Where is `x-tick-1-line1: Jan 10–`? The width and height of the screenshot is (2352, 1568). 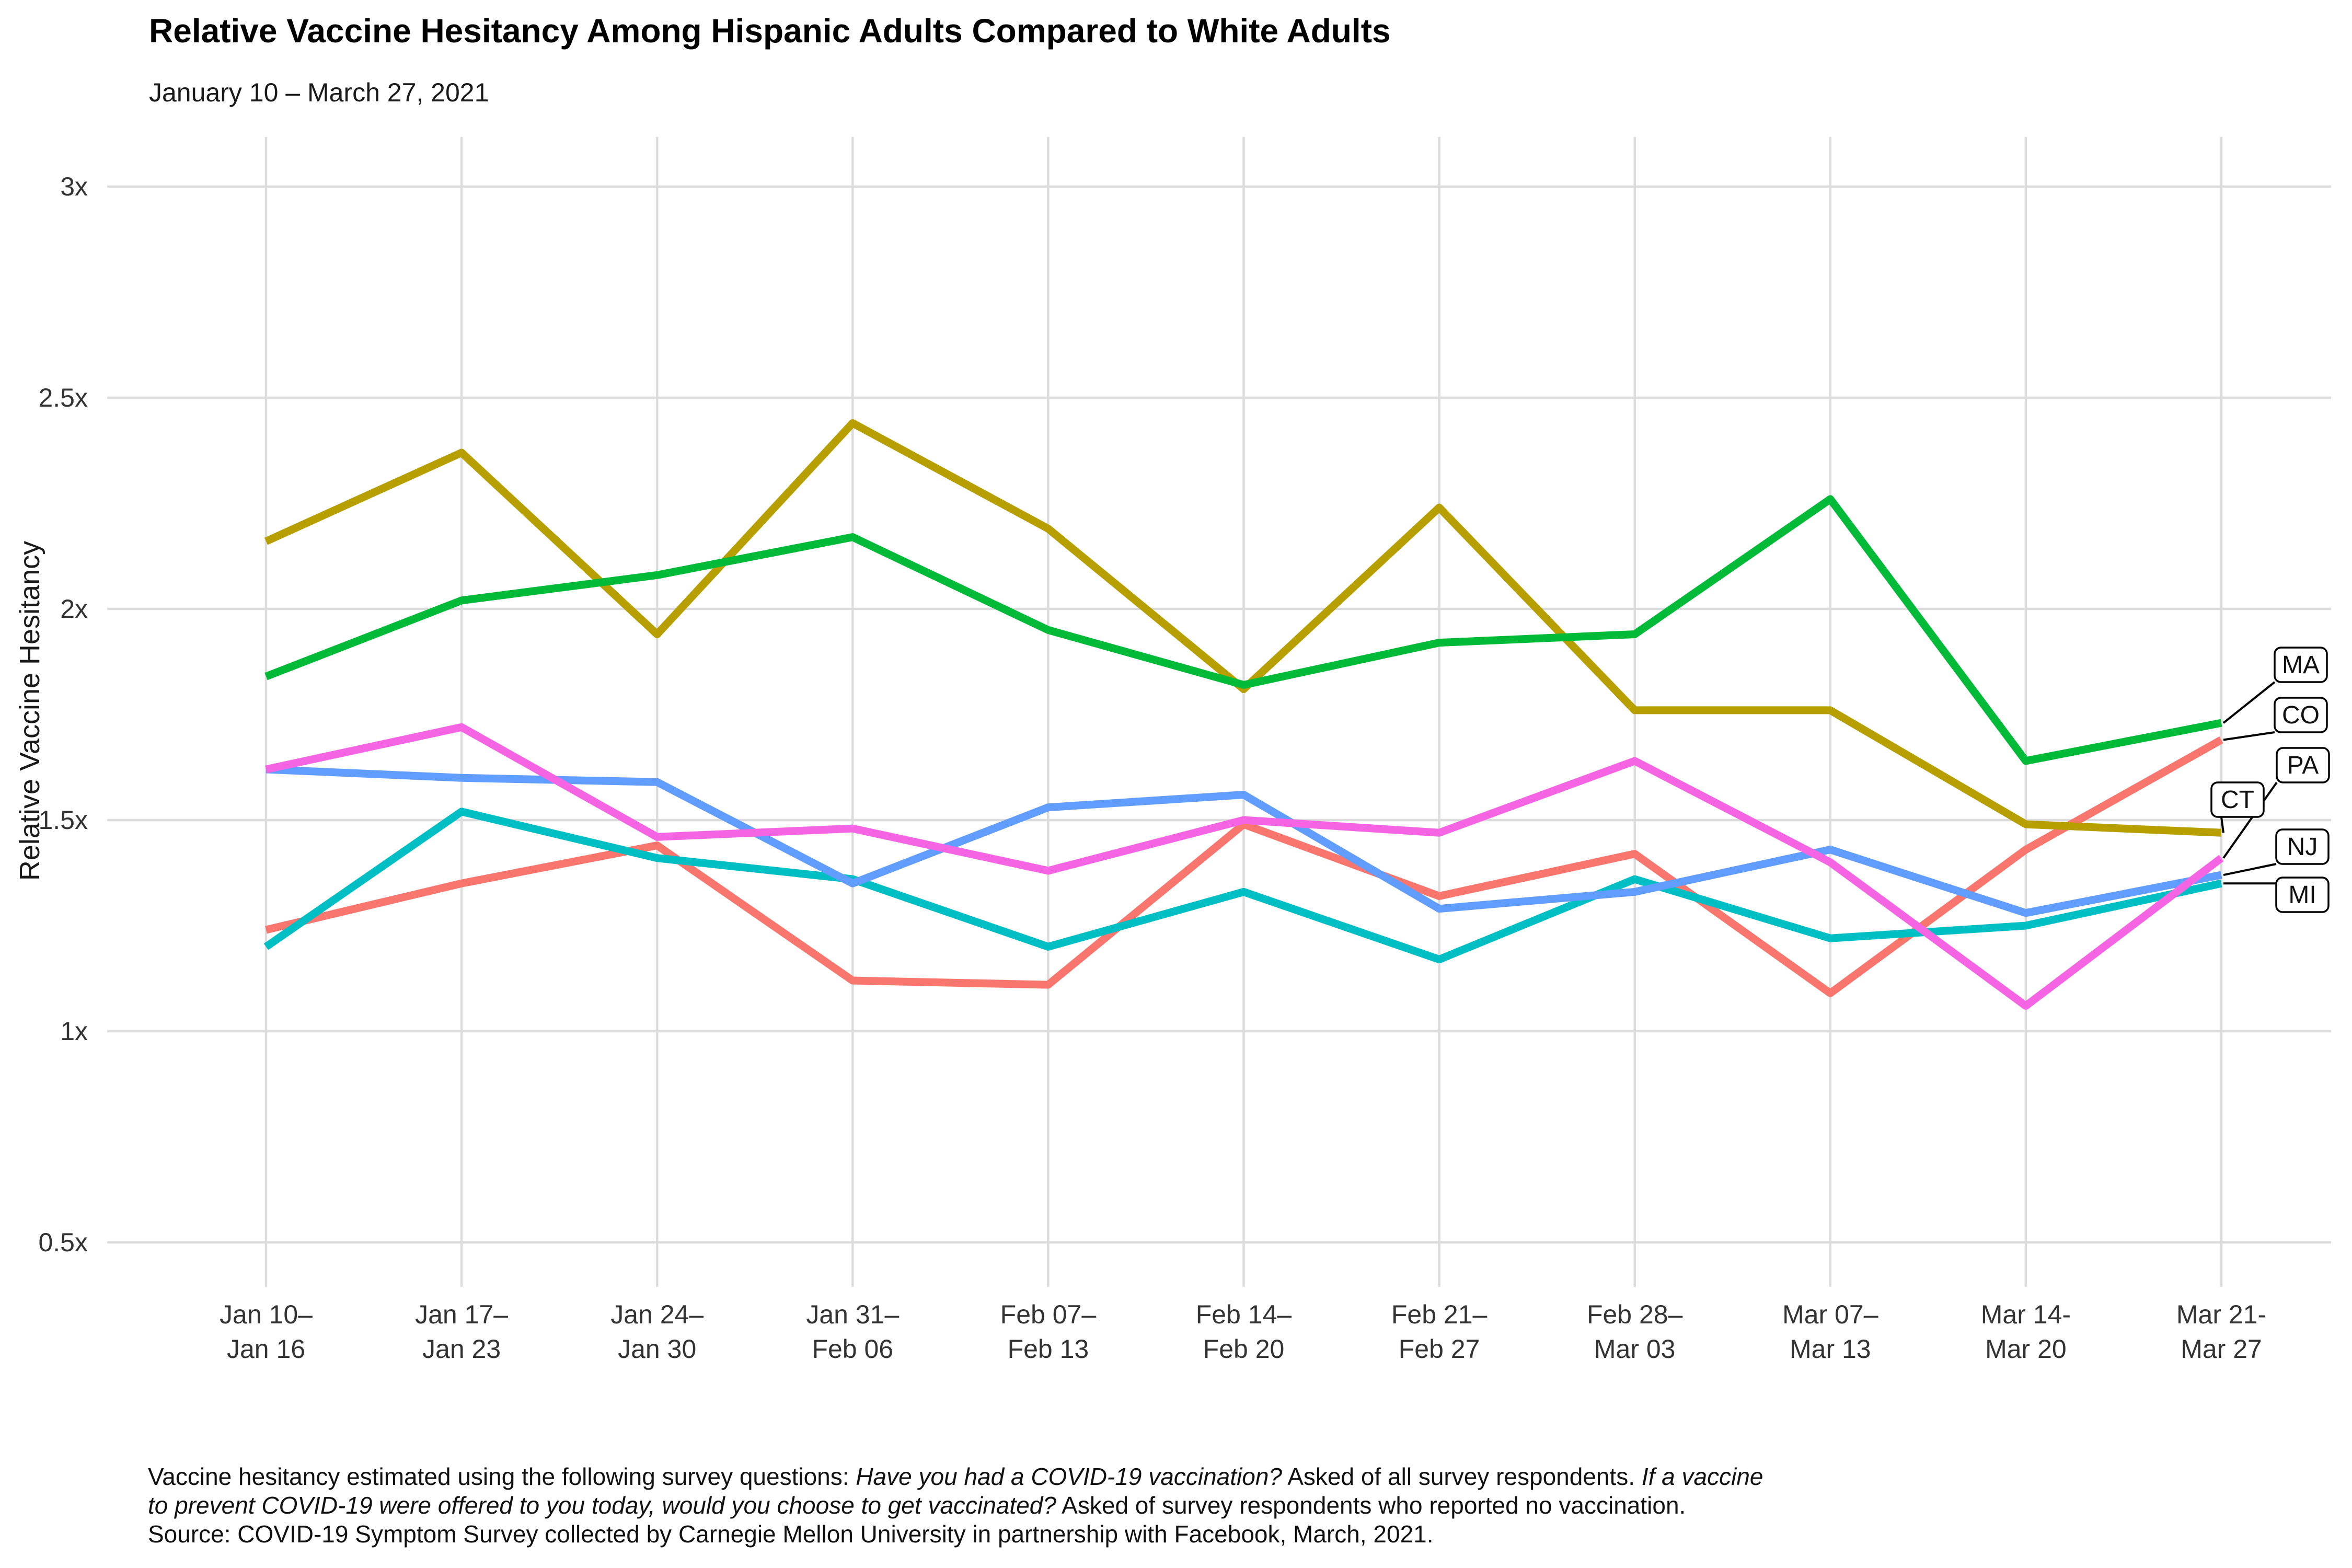
x-tick-1-line1: Jan 10– is located at coordinates (266, 1314).